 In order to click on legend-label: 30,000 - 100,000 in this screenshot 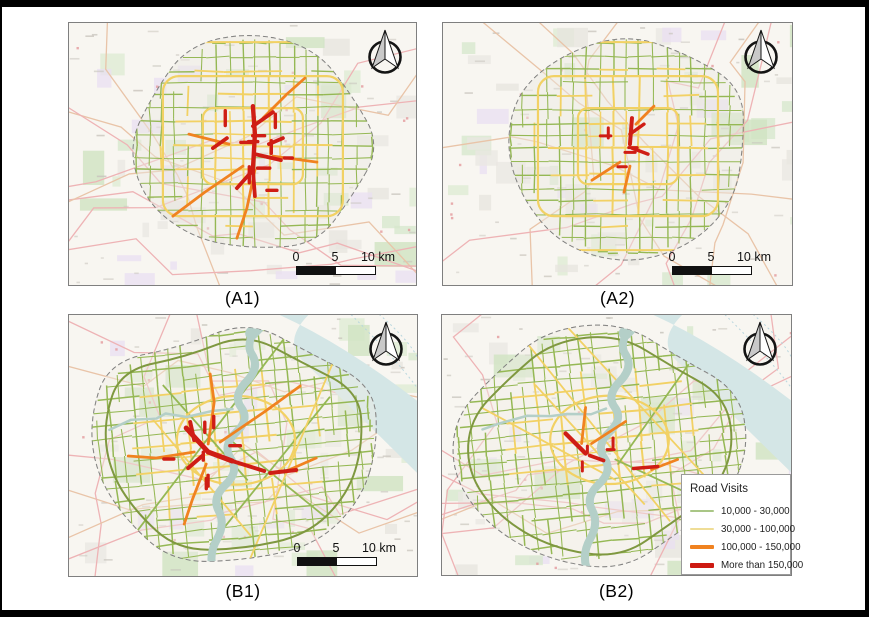, I will do `click(758, 529)`.